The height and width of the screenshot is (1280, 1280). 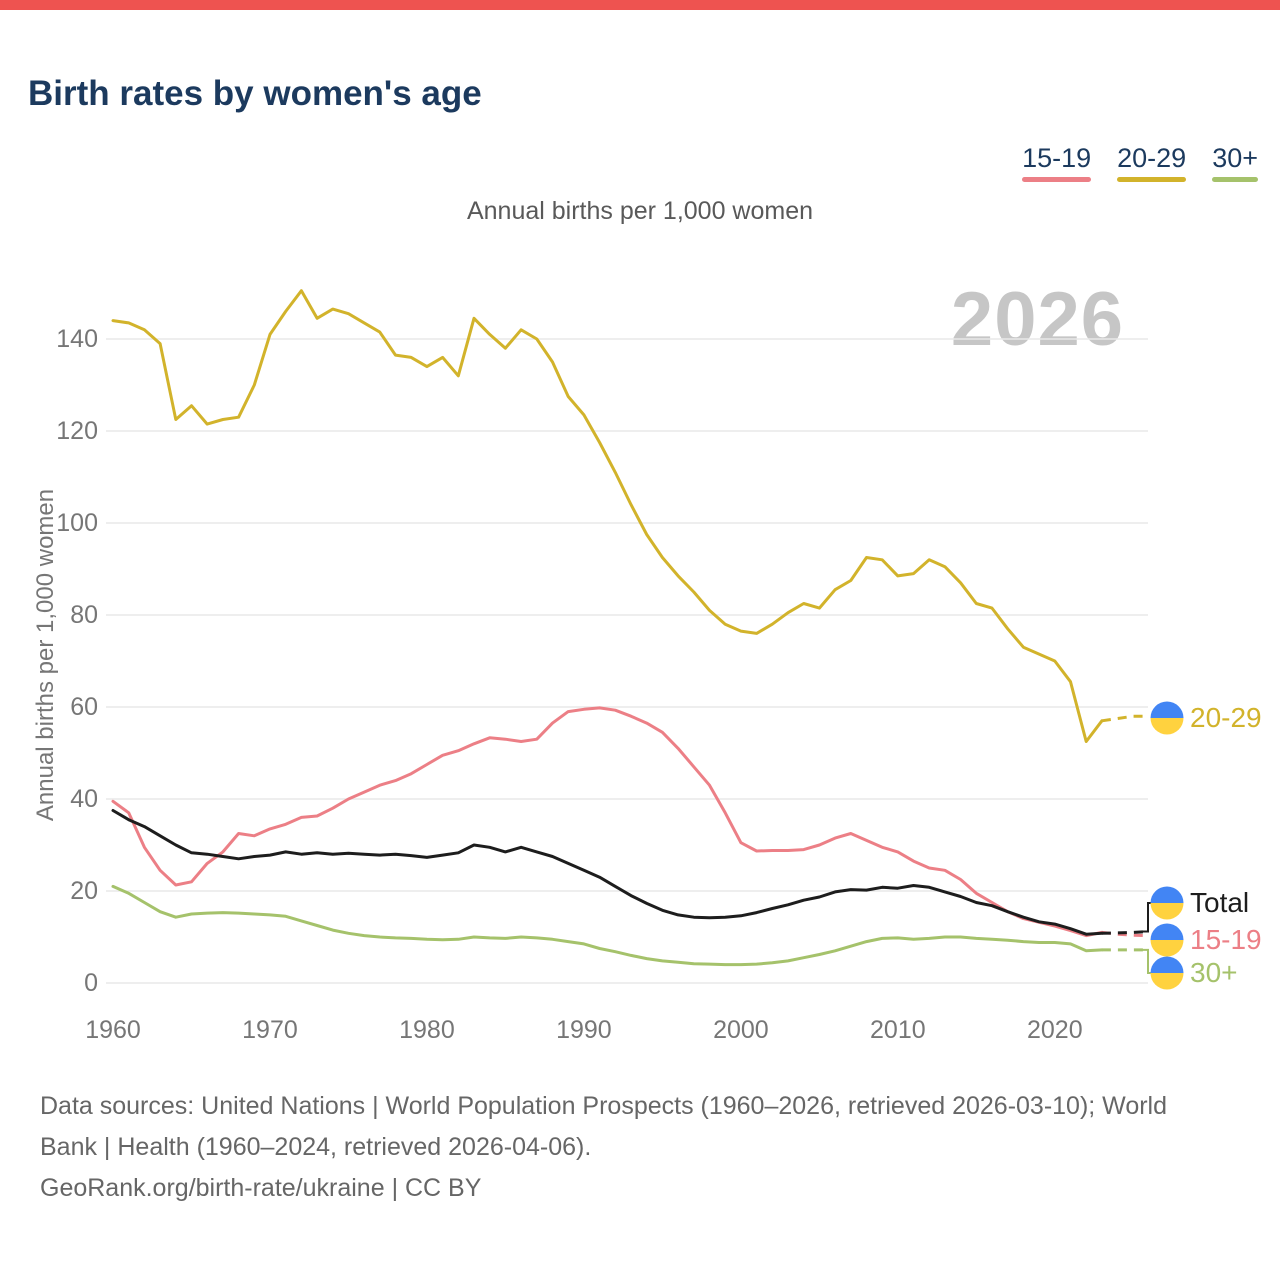 What do you see at coordinates (84, 799) in the screenshot?
I see `y-tick-label: 40` at bounding box center [84, 799].